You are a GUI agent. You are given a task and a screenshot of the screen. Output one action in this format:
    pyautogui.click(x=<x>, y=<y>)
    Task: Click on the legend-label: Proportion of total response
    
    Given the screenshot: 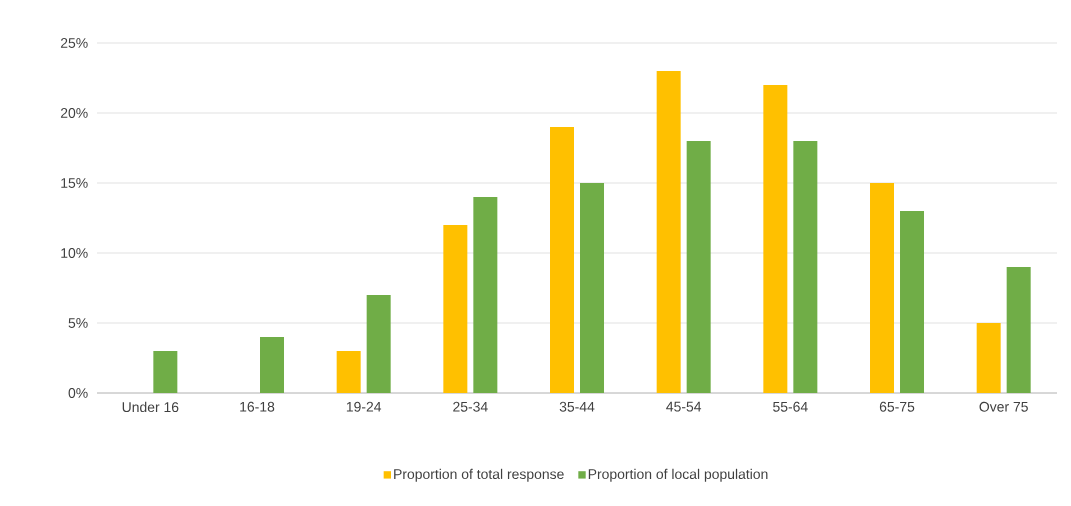 What is the action you would take?
    pyautogui.click(x=479, y=475)
    